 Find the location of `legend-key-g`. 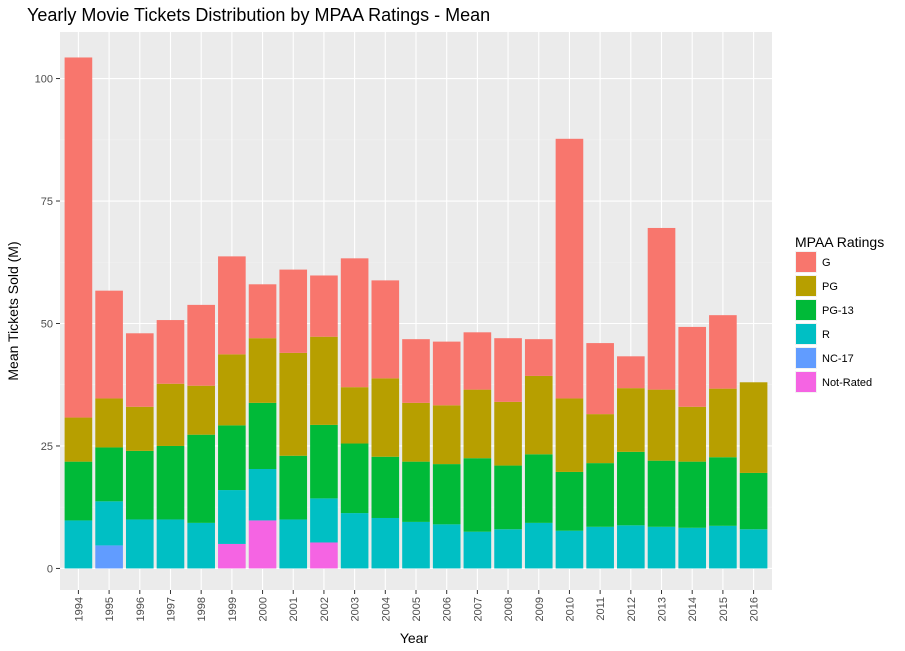

legend-key-g is located at coordinates (806, 262).